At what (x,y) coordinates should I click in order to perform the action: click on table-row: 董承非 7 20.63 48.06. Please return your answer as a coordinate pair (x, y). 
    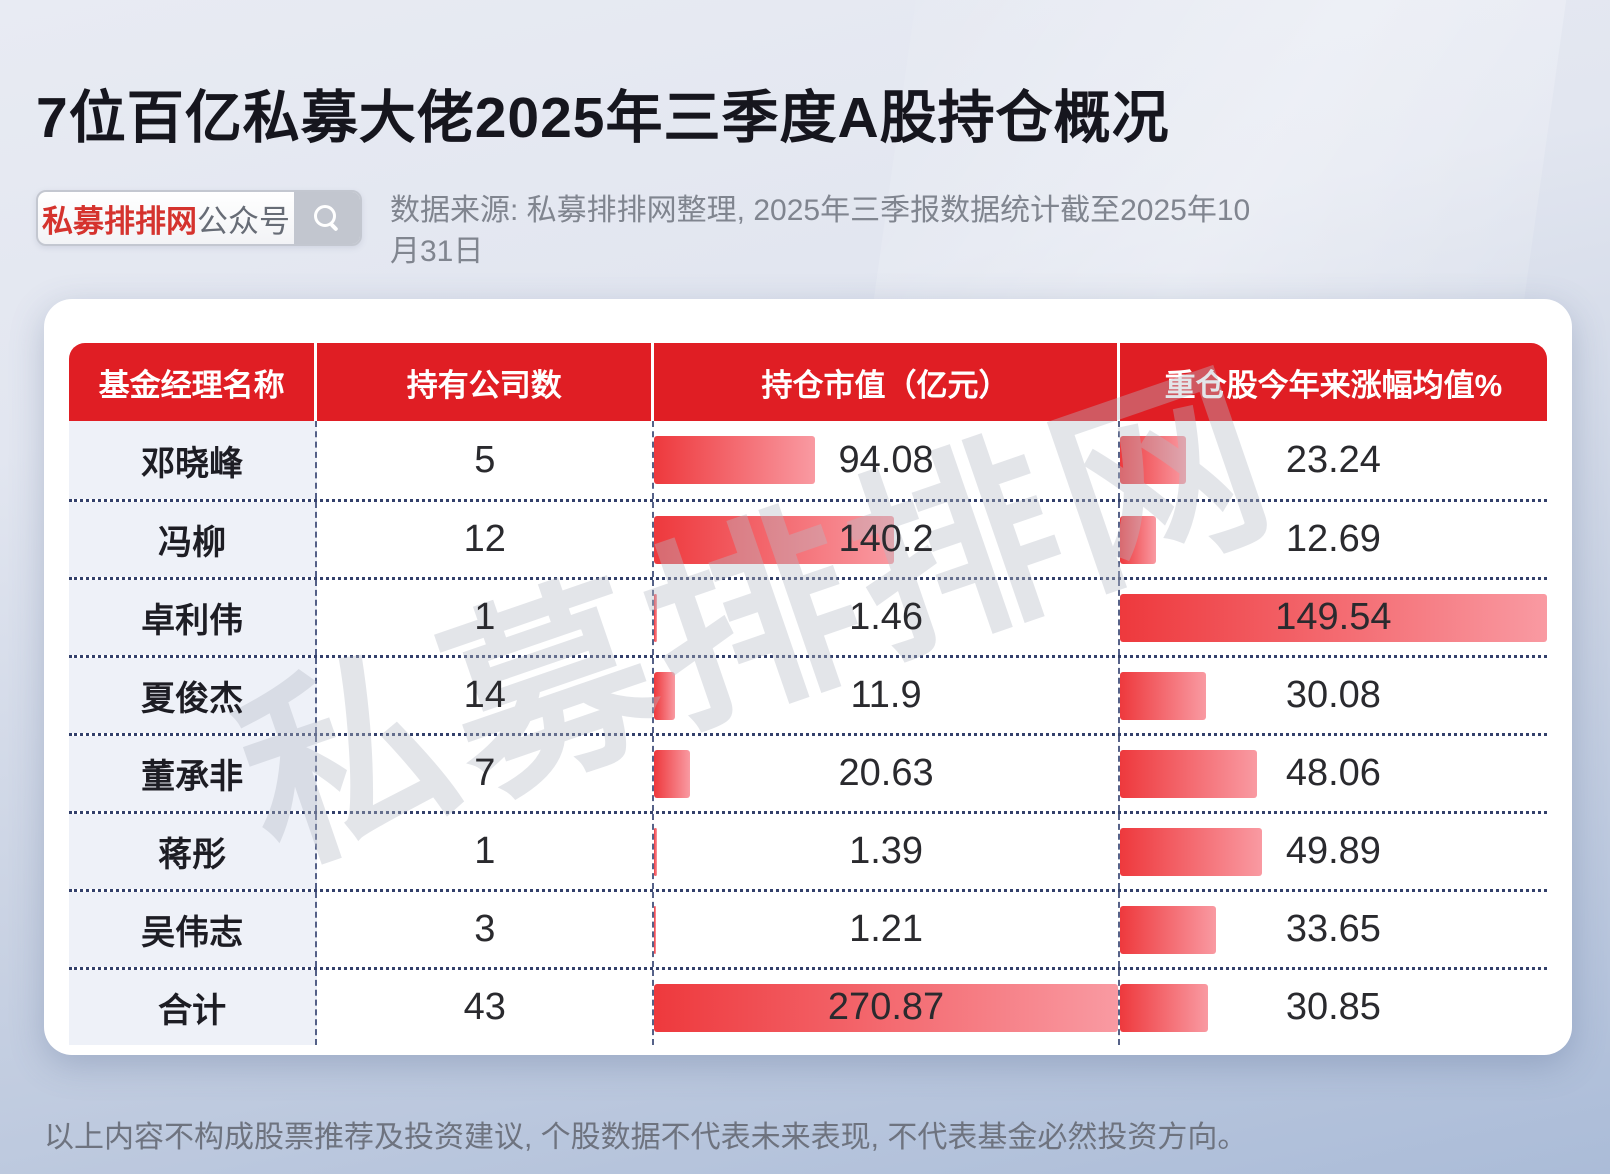
    Looking at the image, I should click on (808, 772).